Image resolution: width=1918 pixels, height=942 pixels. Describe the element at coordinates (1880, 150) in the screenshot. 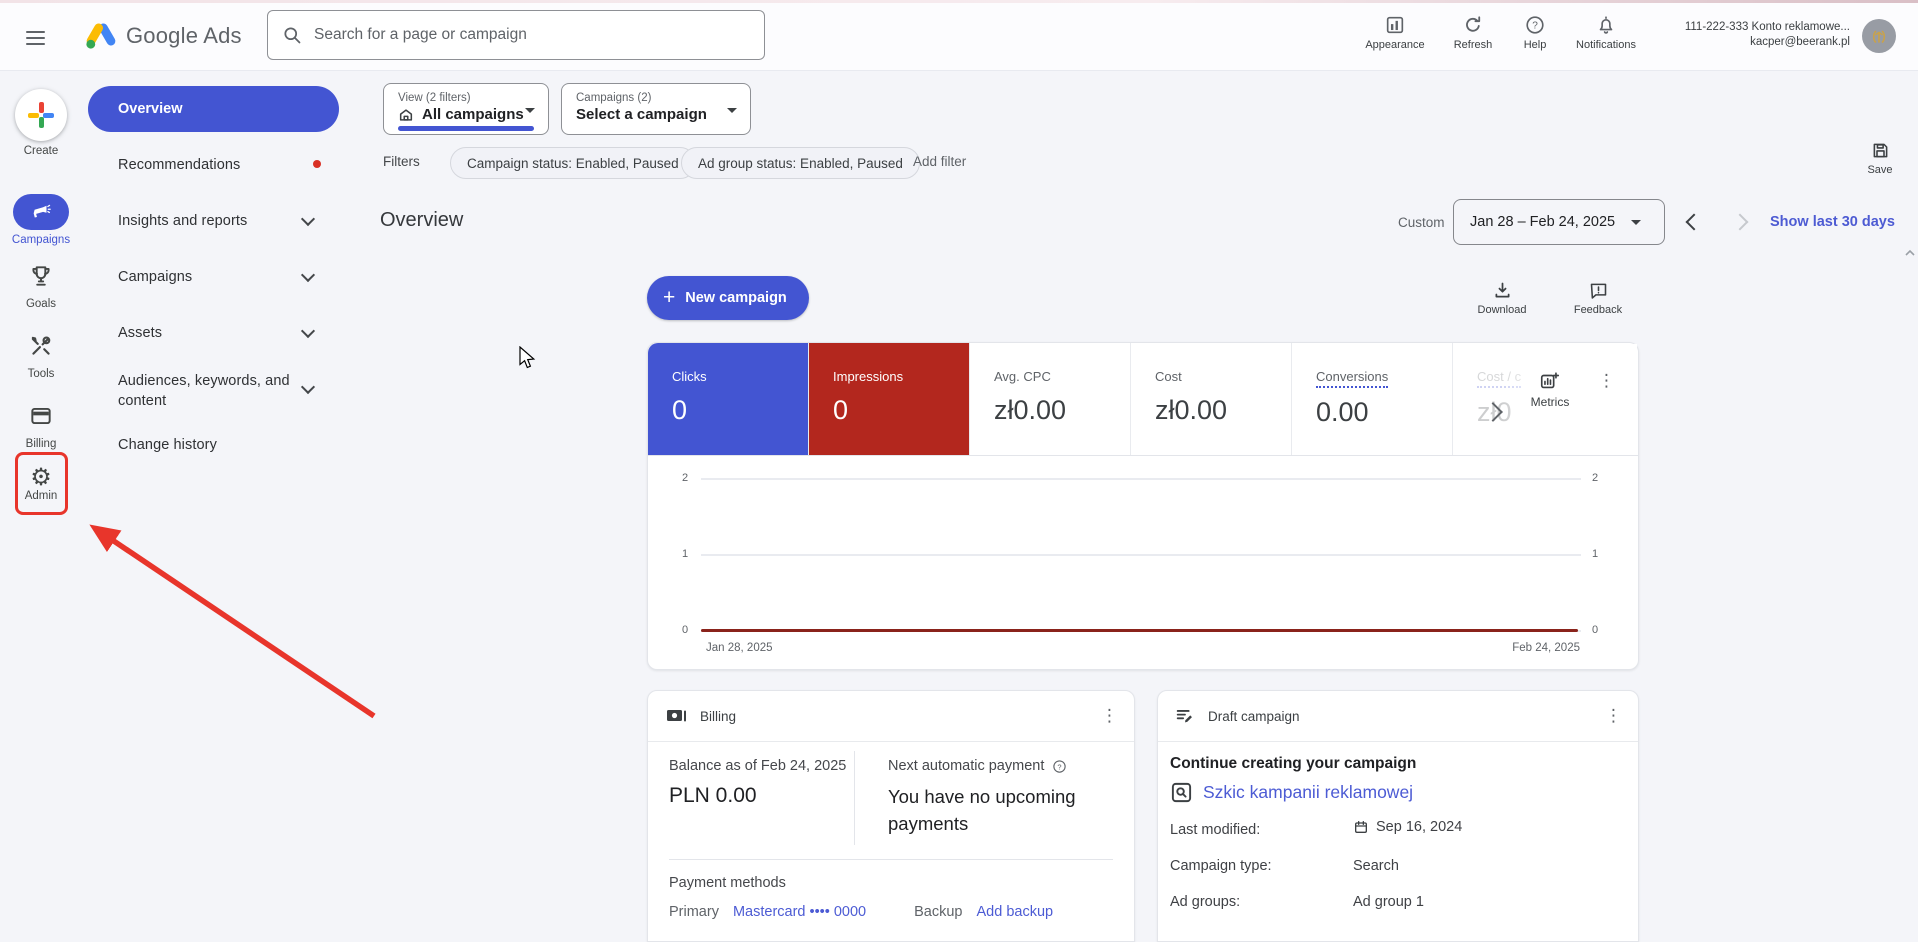

I see `save-floppy-icon` at that location.